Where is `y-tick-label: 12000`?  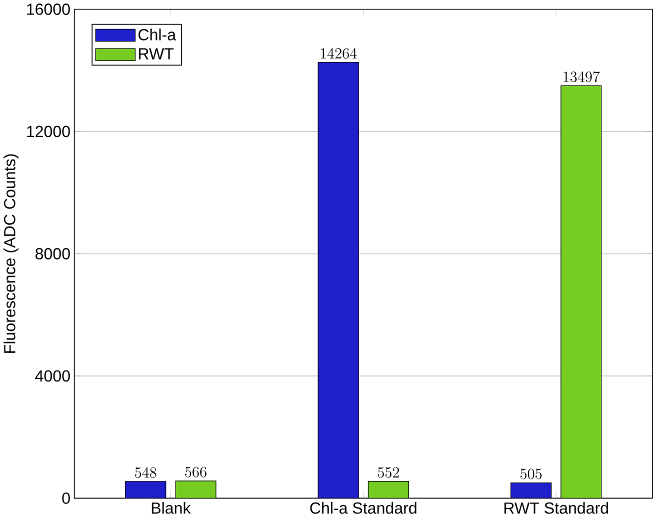
y-tick-label: 12000 is located at coordinates (48, 131).